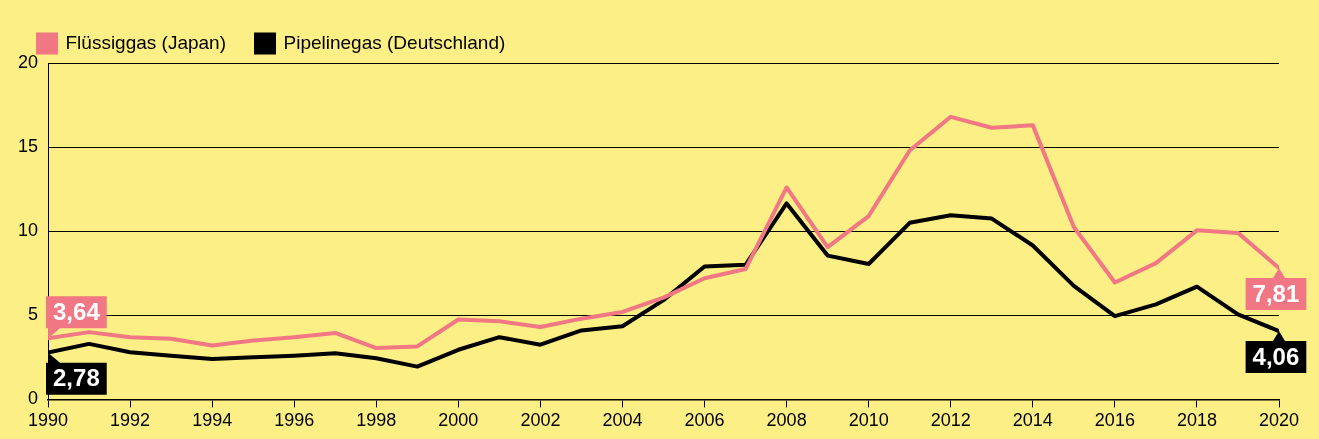  I want to click on x-tick-label: 2008, so click(786, 420).